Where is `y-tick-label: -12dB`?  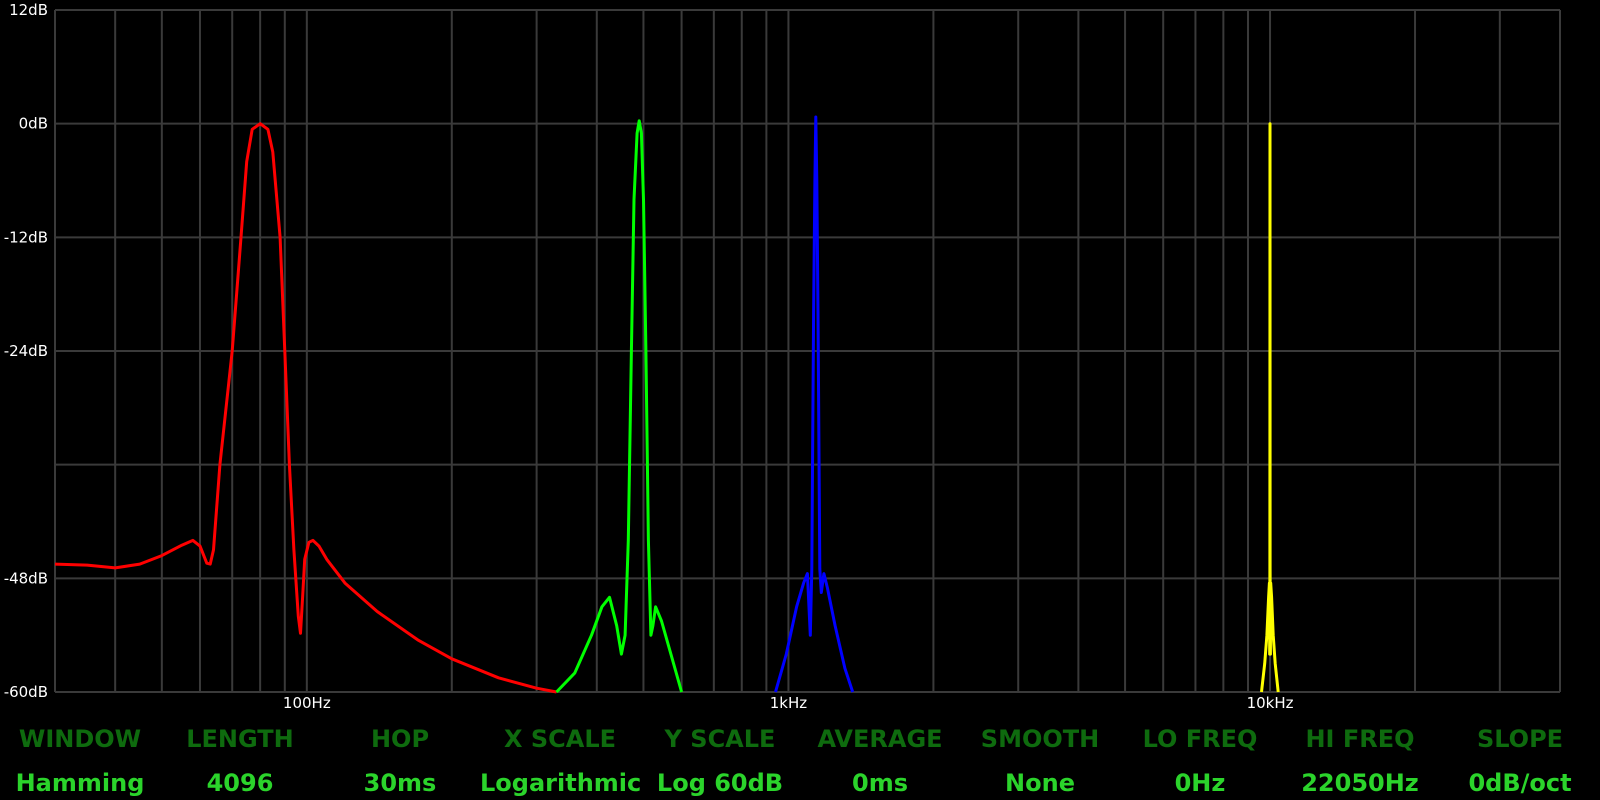 y-tick-label: -12dB is located at coordinates (26, 237).